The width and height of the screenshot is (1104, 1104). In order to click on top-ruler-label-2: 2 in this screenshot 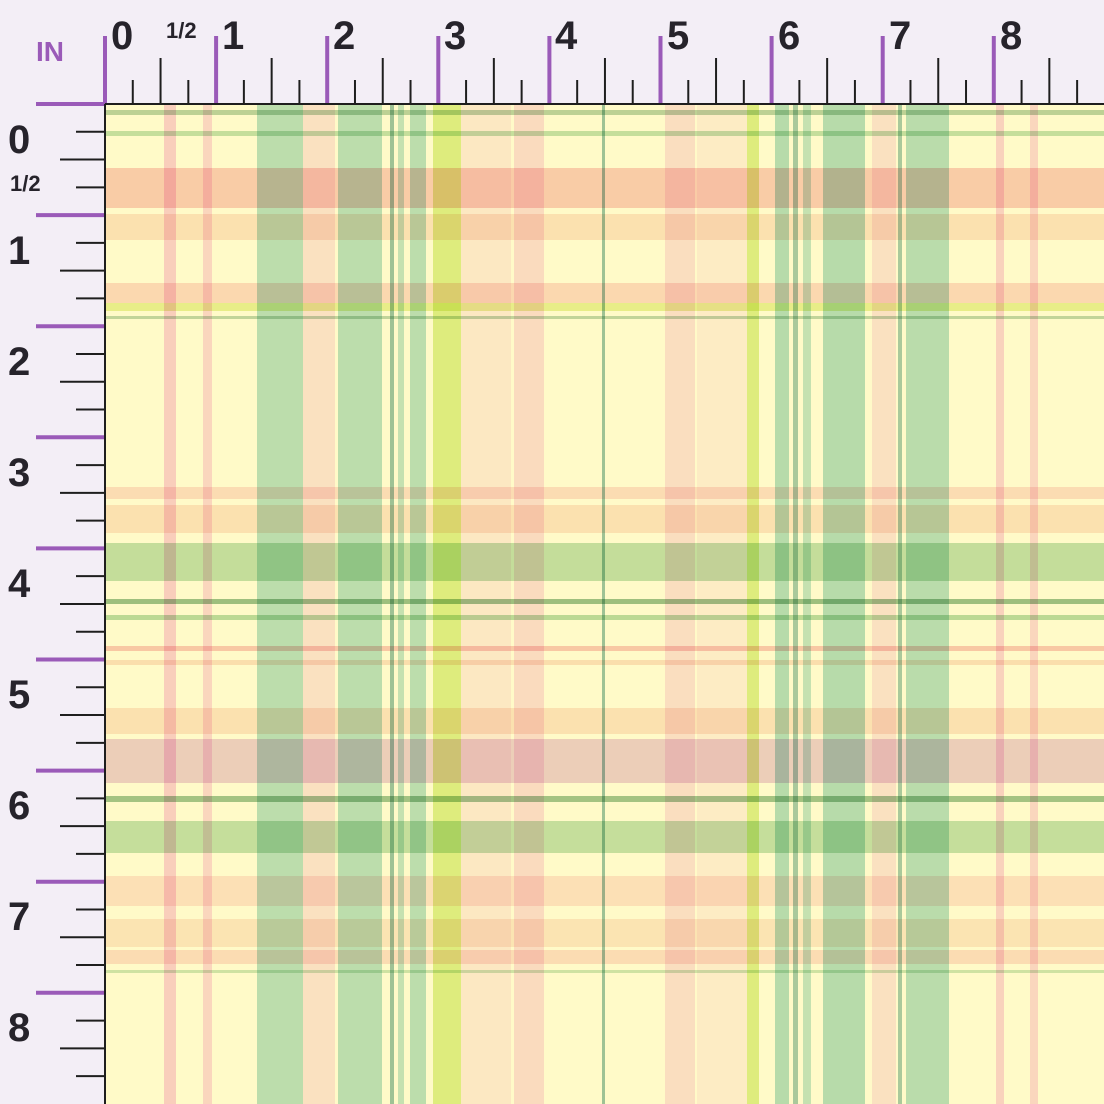, I will do `click(344, 36)`.